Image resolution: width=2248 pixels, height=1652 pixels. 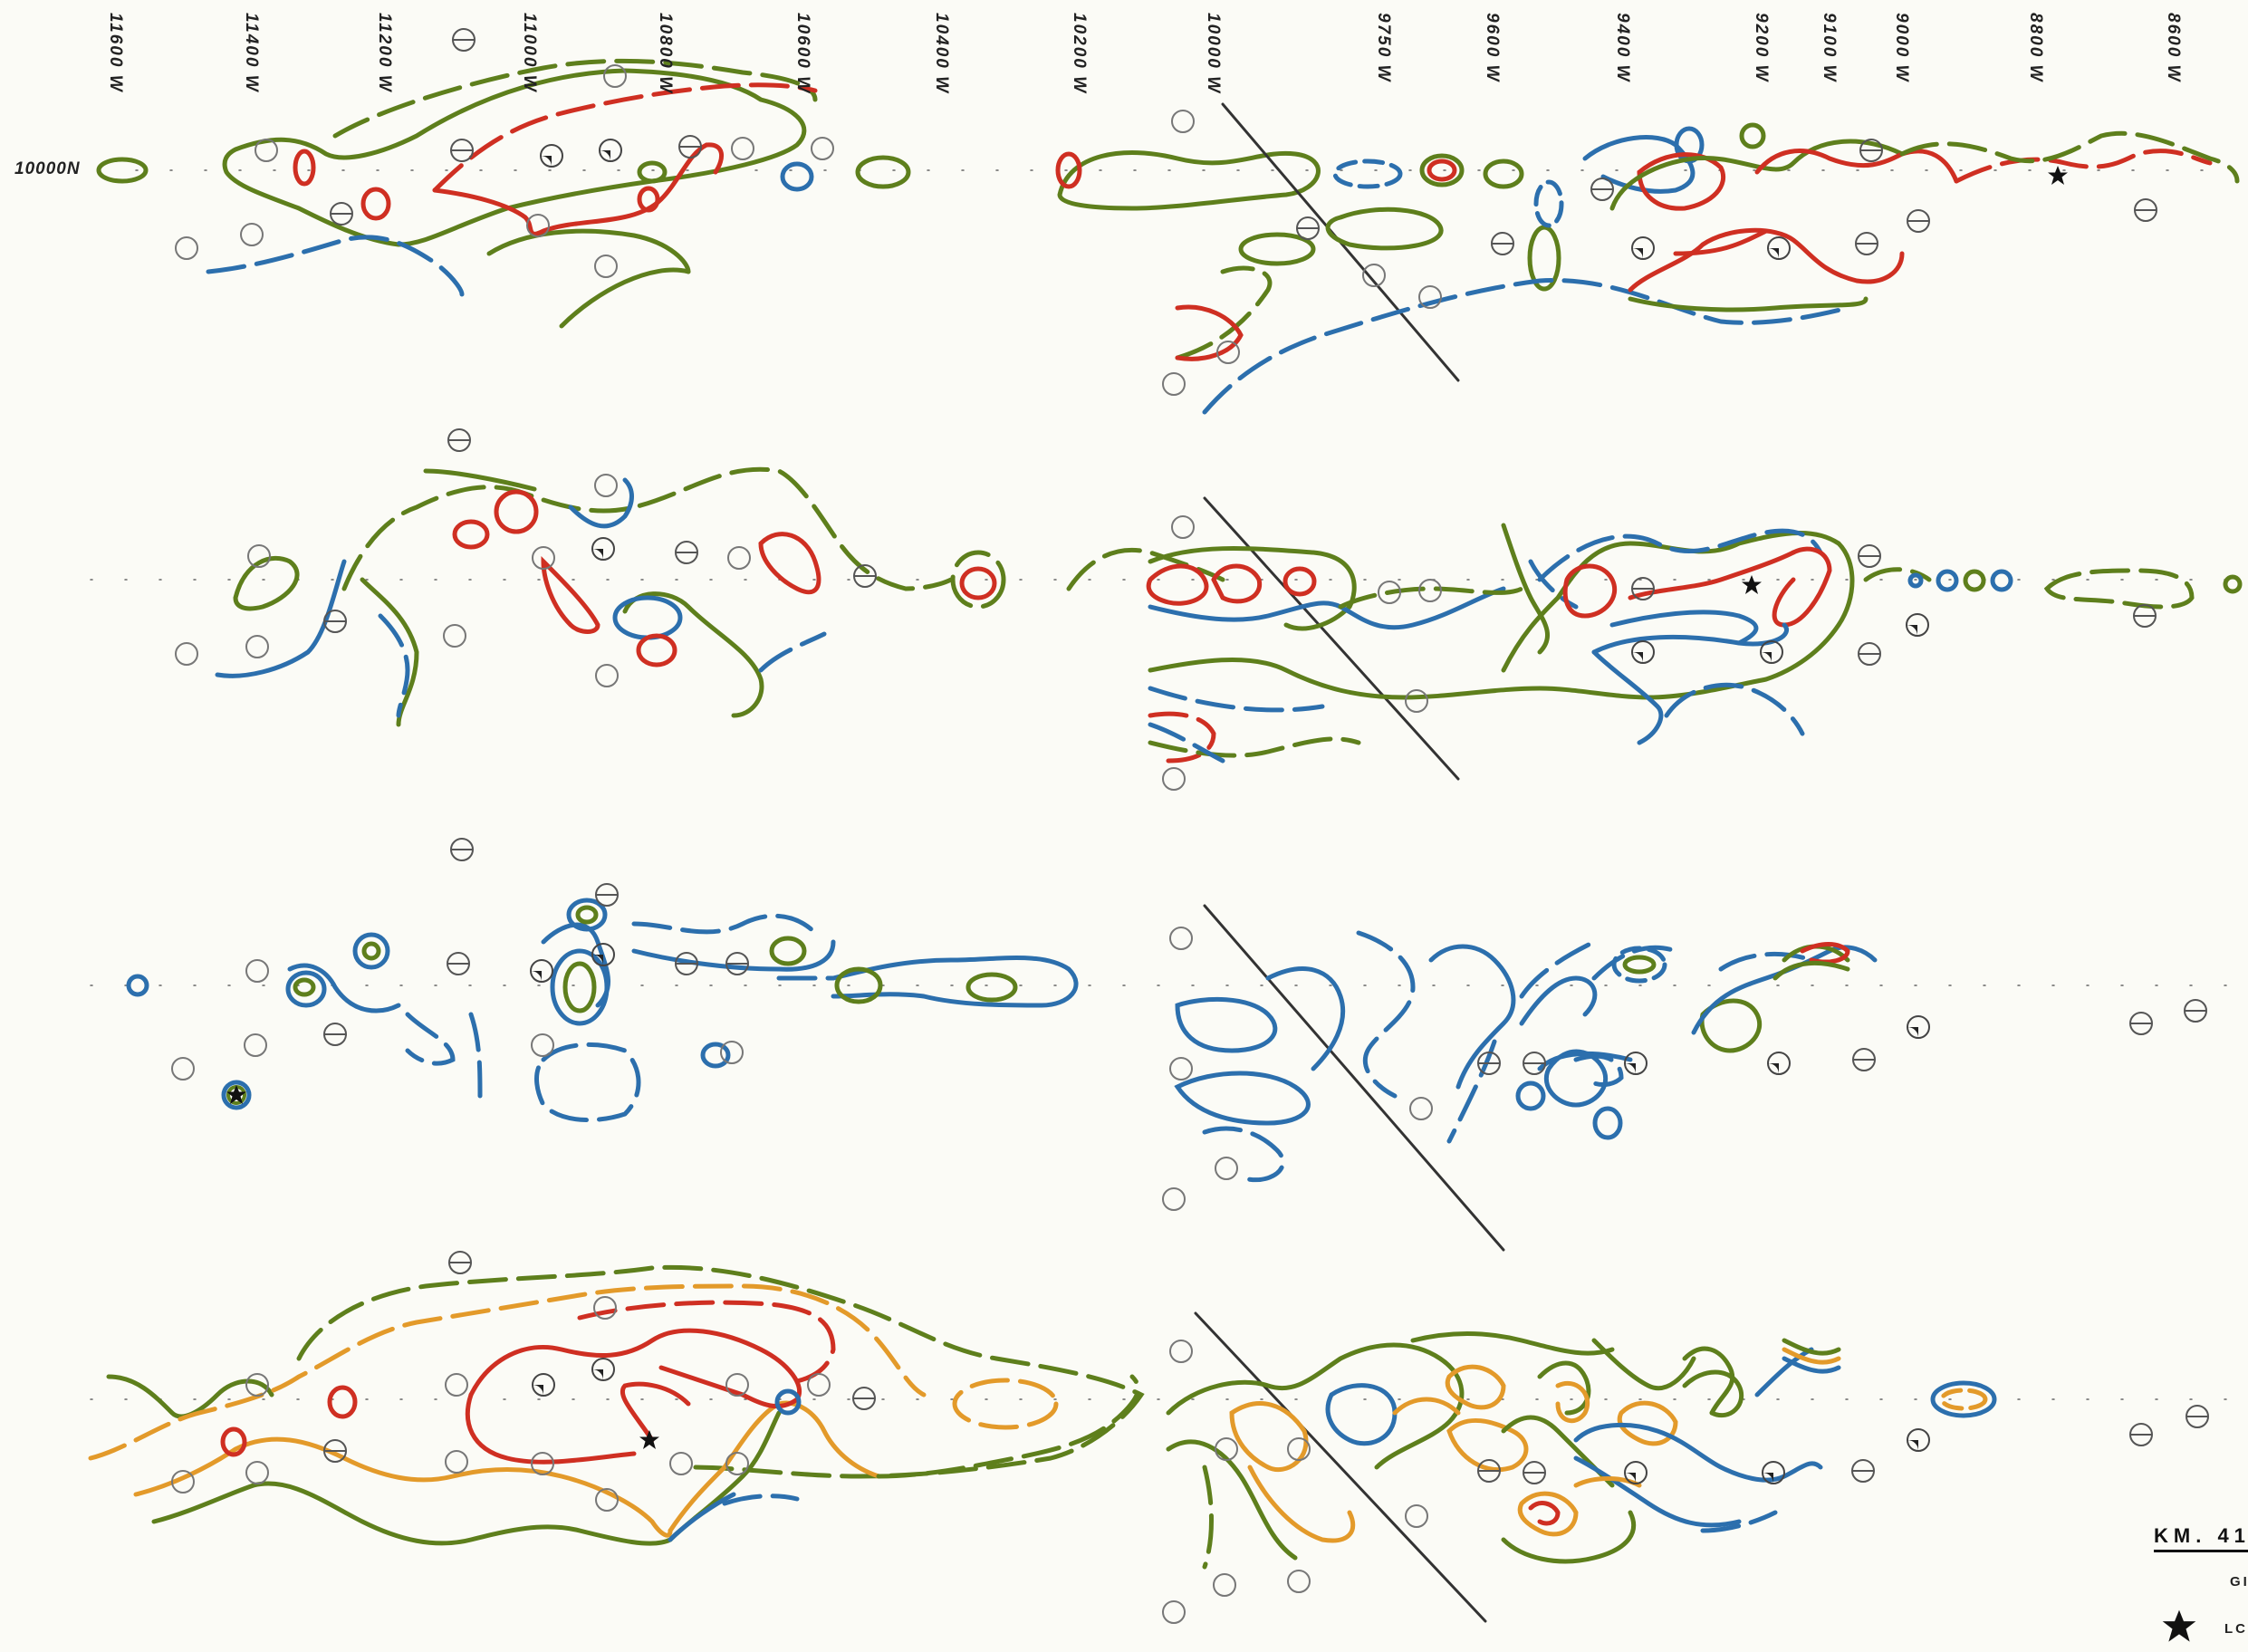 I want to click on contour-red-2l, so click(x=1712, y=575).